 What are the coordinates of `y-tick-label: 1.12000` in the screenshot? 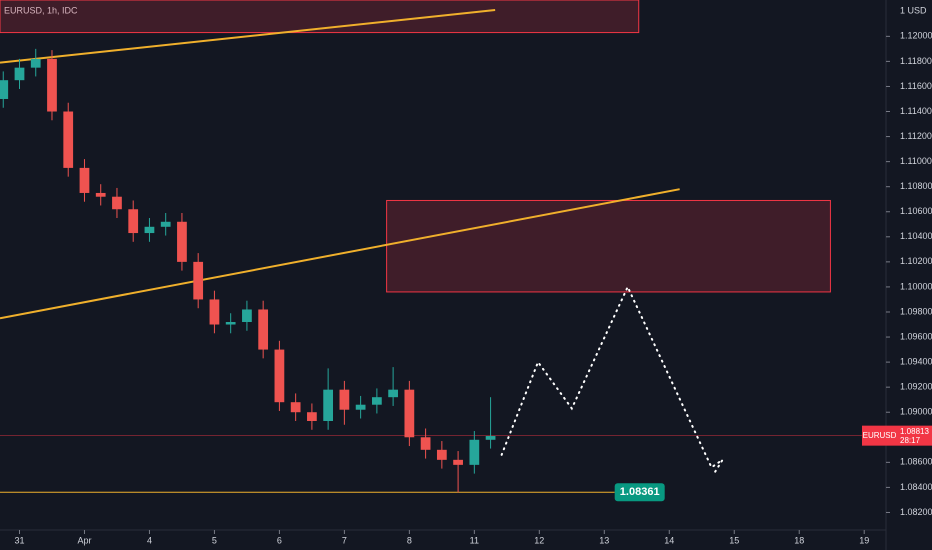 It's located at (916, 36).